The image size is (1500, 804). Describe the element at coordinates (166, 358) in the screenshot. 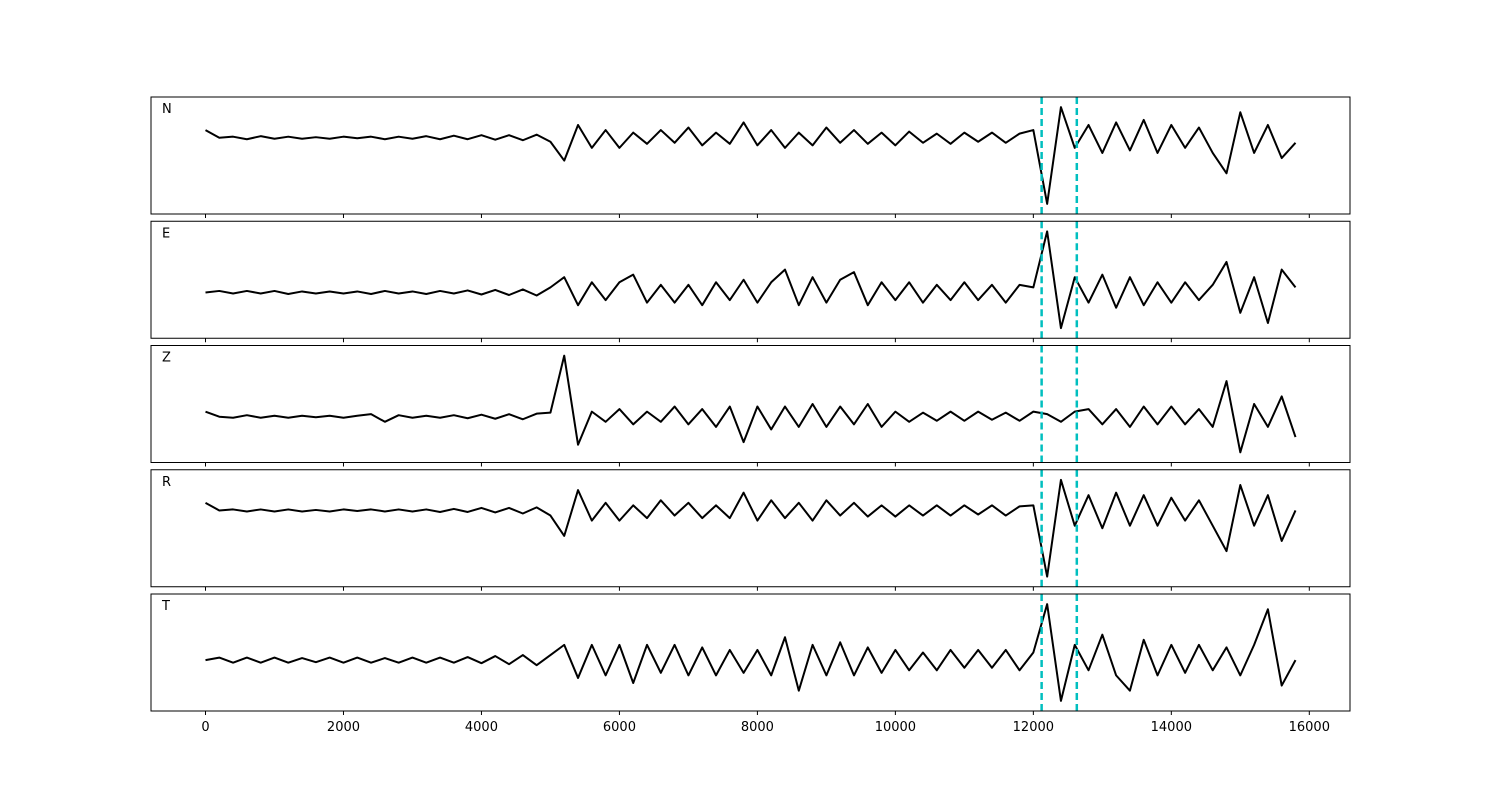

I see `panel-label: Z` at that location.